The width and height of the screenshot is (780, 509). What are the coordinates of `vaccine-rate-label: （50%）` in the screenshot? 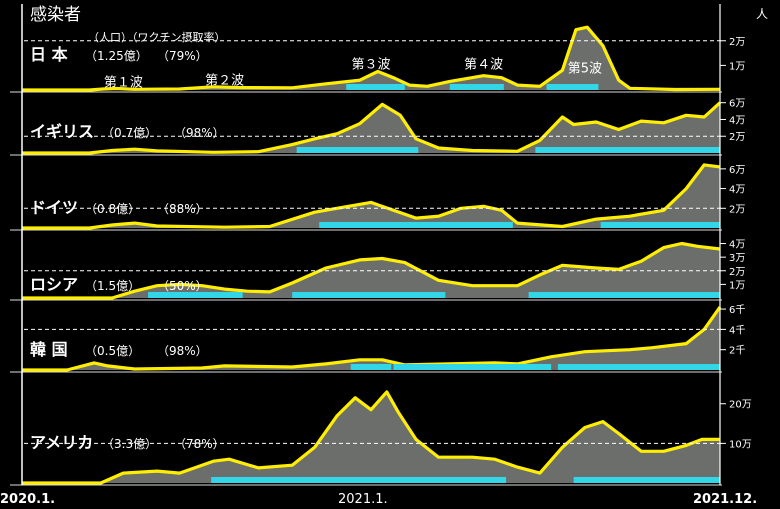 It's located at (182, 286).